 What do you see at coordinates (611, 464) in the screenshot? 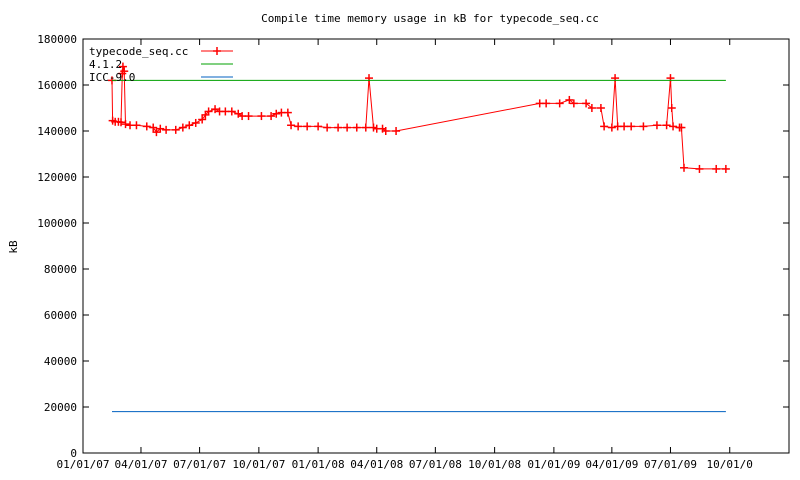
I see `x-tick-label: 04/01/09` at bounding box center [611, 464].